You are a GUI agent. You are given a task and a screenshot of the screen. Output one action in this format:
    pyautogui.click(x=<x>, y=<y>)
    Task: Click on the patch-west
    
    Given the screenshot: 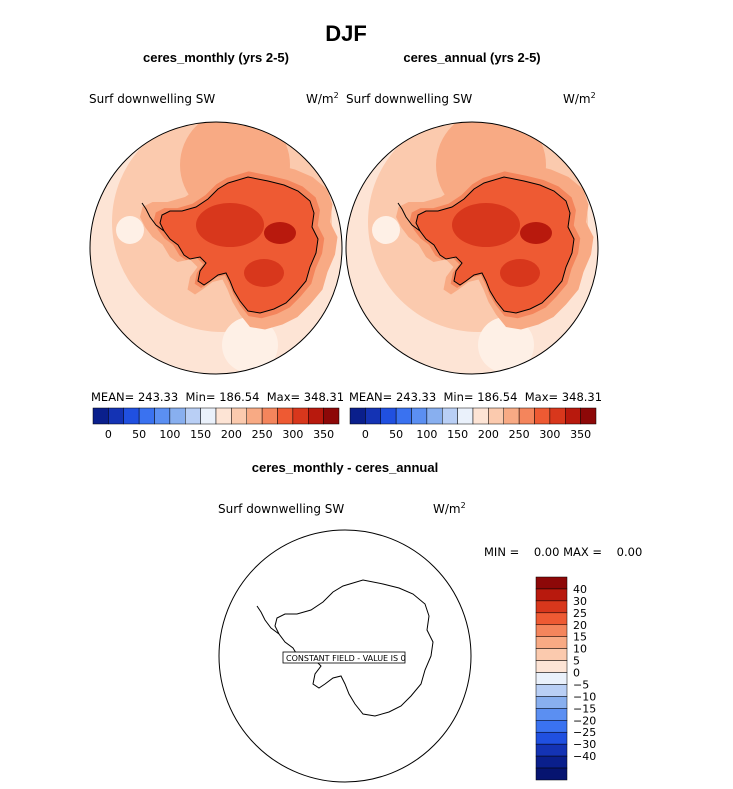 What is the action you would take?
    pyautogui.click(x=130, y=230)
    